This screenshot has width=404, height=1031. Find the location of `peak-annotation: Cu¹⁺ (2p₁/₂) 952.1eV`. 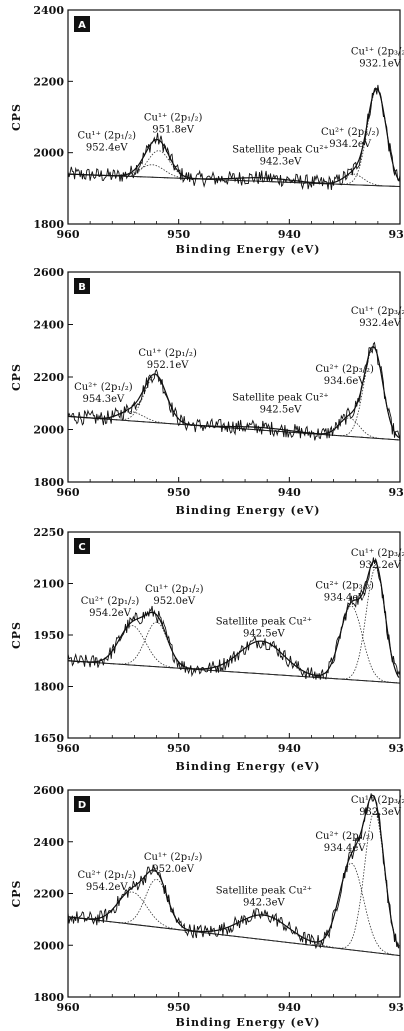

peak-annotation: Cu¹⁺ (2p₁/₂) 952.1eV is located at coordinates (167, 359).